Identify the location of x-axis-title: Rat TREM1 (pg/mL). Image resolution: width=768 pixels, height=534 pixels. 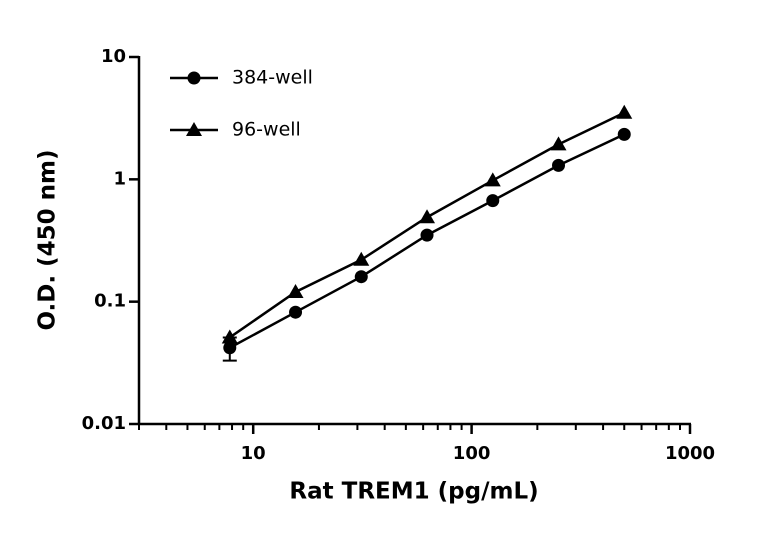
(413, 492).